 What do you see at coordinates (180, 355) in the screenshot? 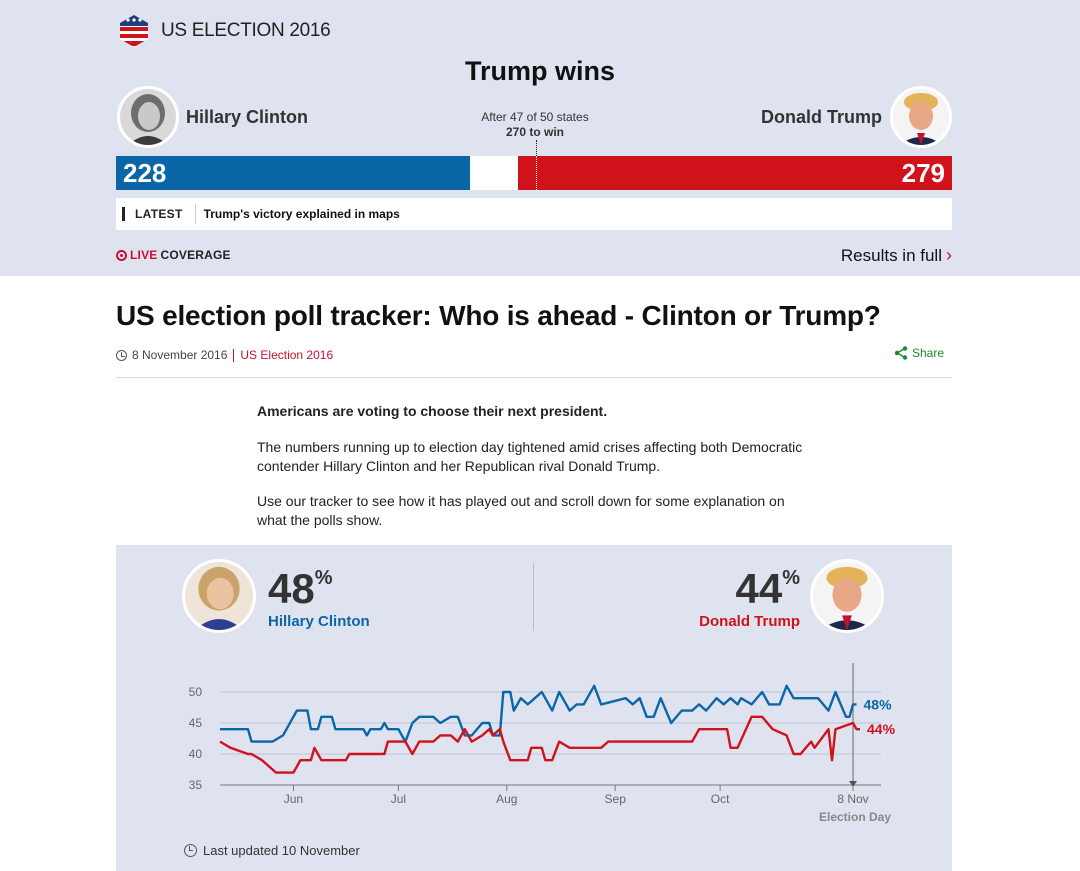
I see `article-date: 8 November 2016` at bounding box center [180, 355].